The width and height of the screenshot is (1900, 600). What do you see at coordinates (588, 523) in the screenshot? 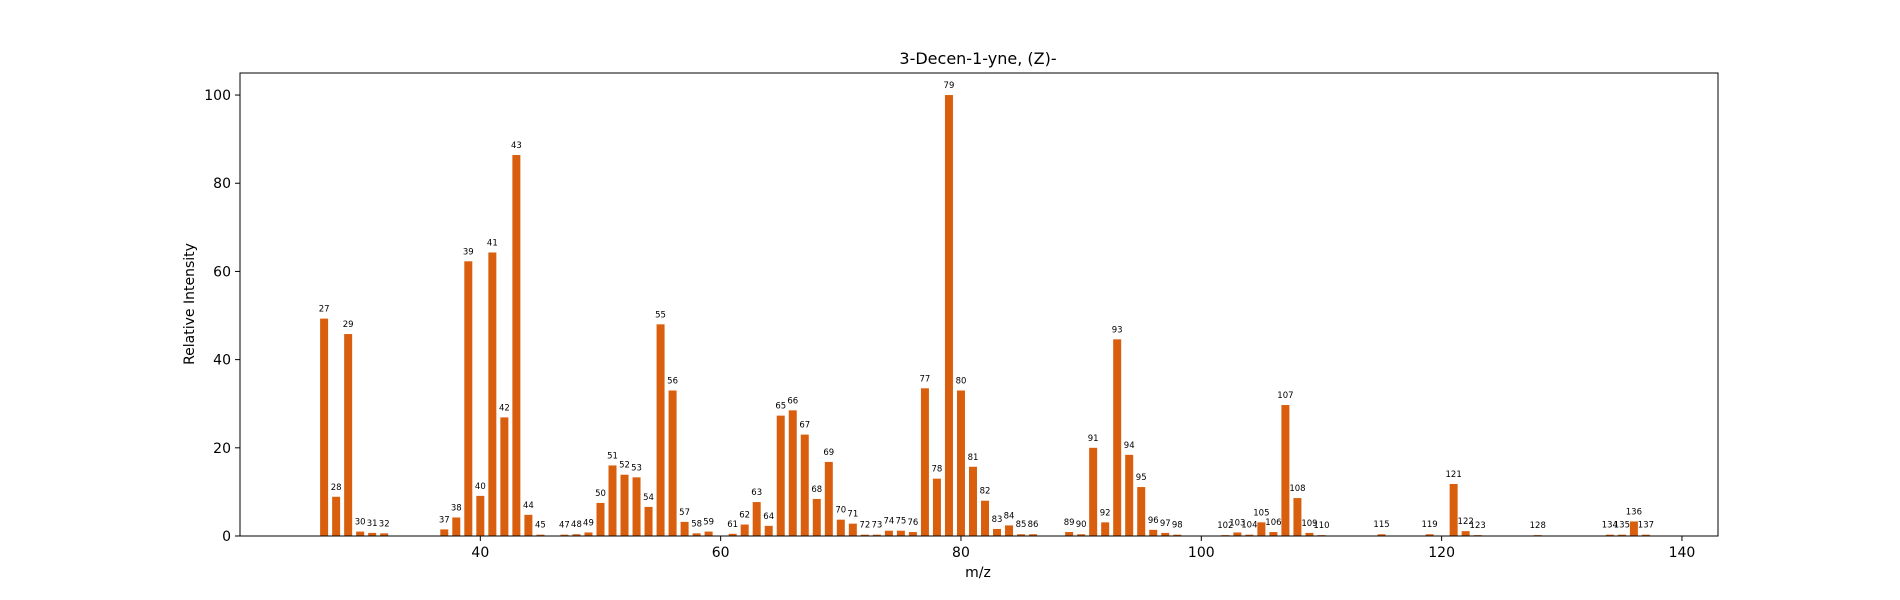
I see `data-label-mz-49: 49` at bounding box center [588, 523].